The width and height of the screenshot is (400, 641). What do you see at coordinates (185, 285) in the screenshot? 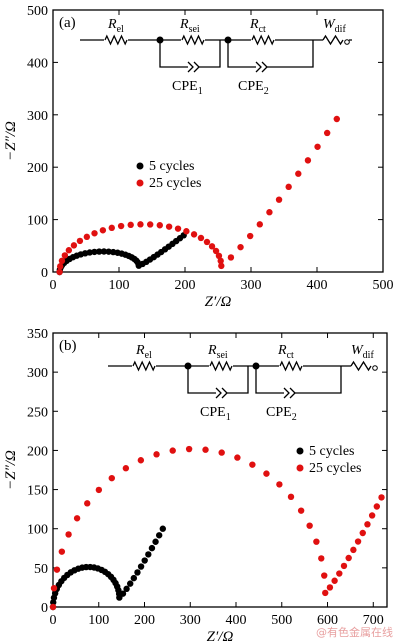
I see `x-tick-label: 200` at bounding box center [185, 285].